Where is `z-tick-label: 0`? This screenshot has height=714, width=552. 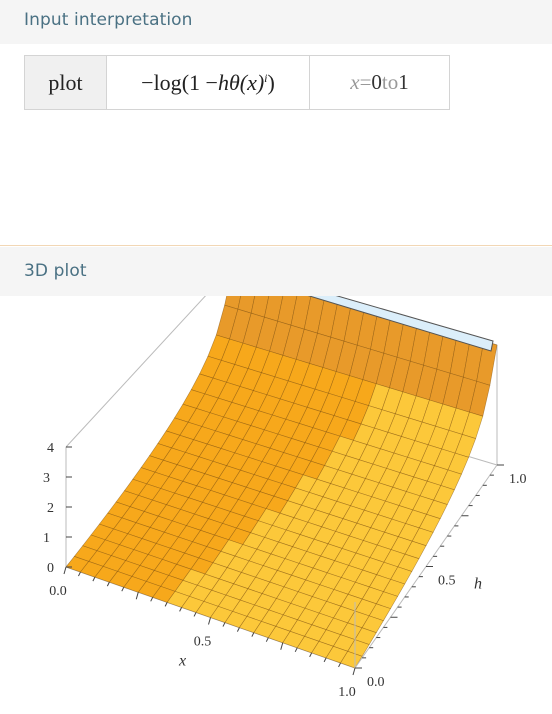
z-tick-label: 0 is located at coordinates (50, 568).